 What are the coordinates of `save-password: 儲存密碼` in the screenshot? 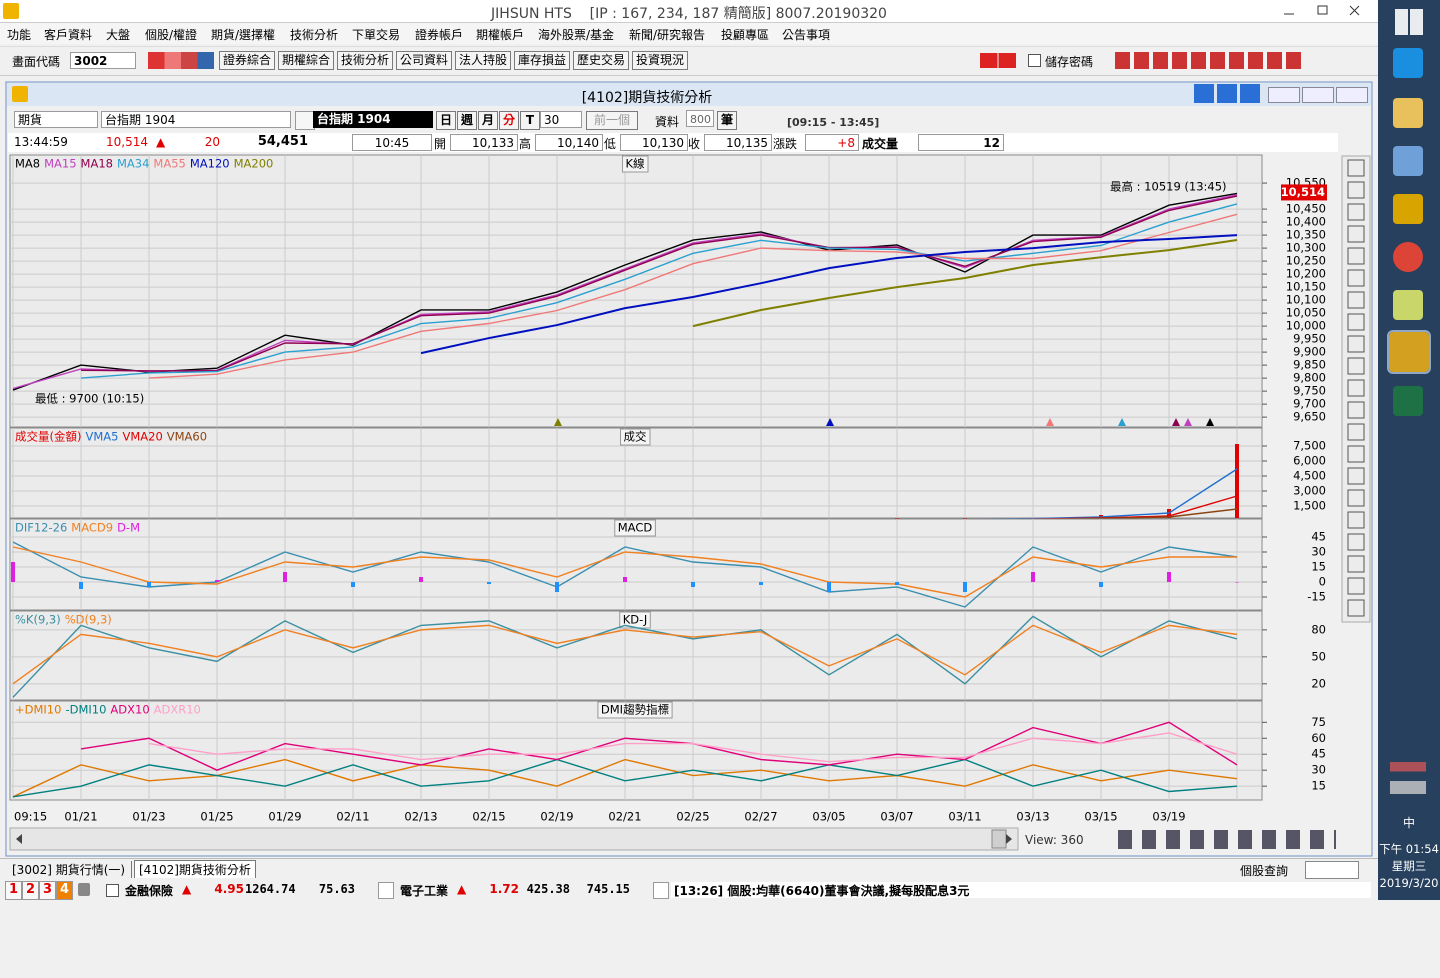 It's located at (1069, 62).